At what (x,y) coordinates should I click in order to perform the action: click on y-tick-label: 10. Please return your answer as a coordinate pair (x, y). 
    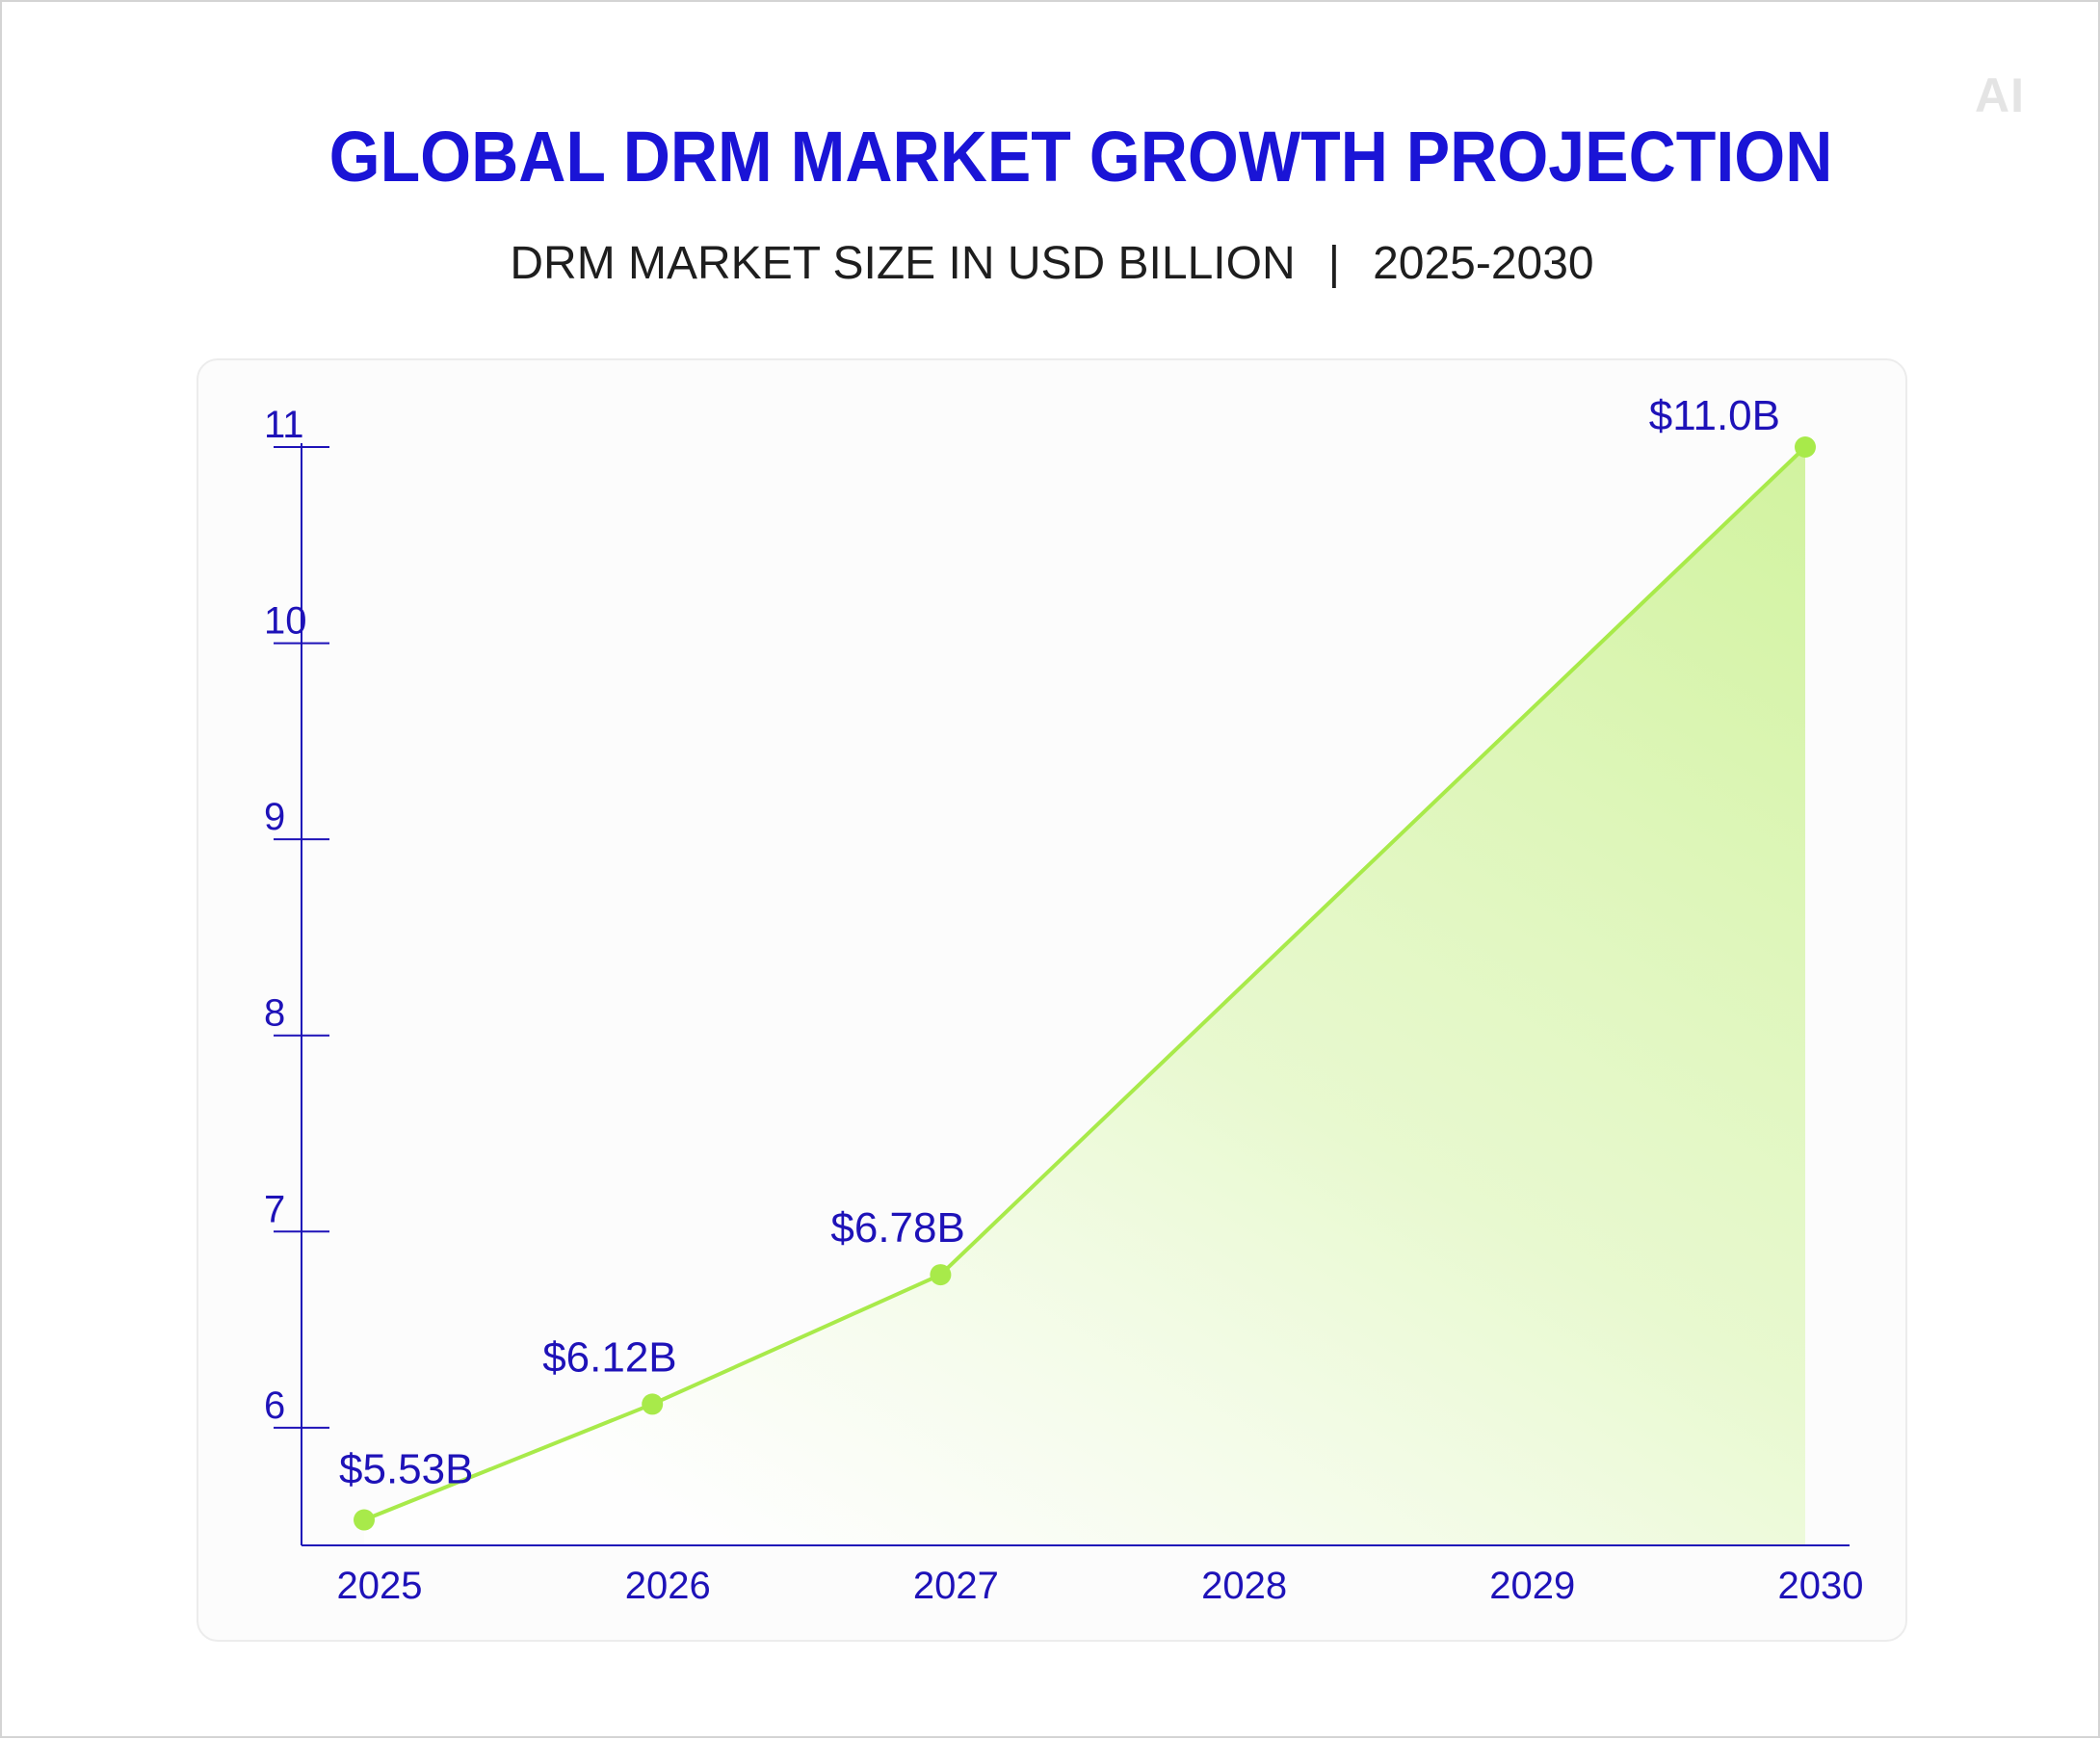
    Looking at the image, I should click on (286, 621).